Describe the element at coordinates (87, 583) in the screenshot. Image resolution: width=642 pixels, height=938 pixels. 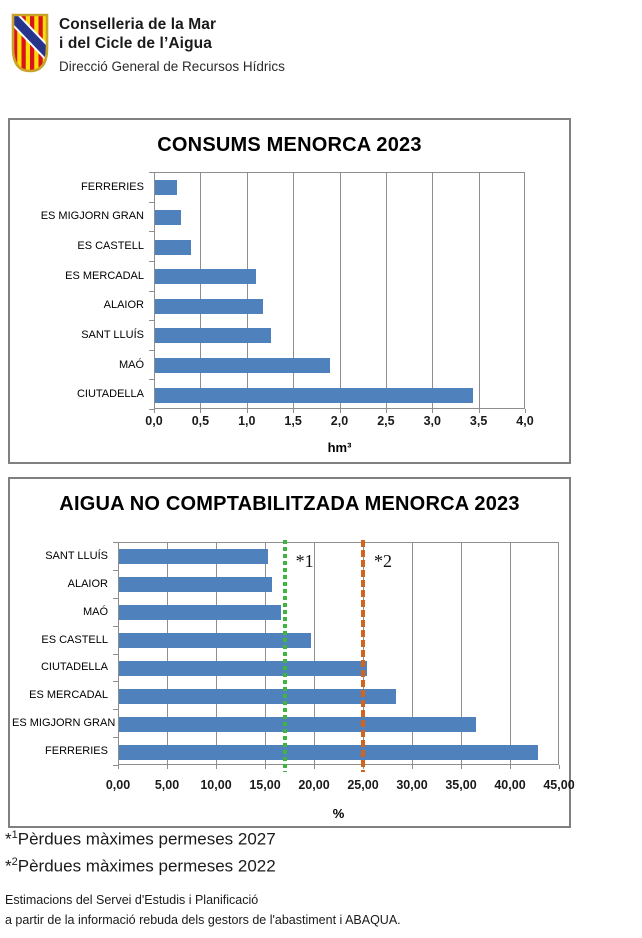
I see `category-label: ALAIOR` at that location.